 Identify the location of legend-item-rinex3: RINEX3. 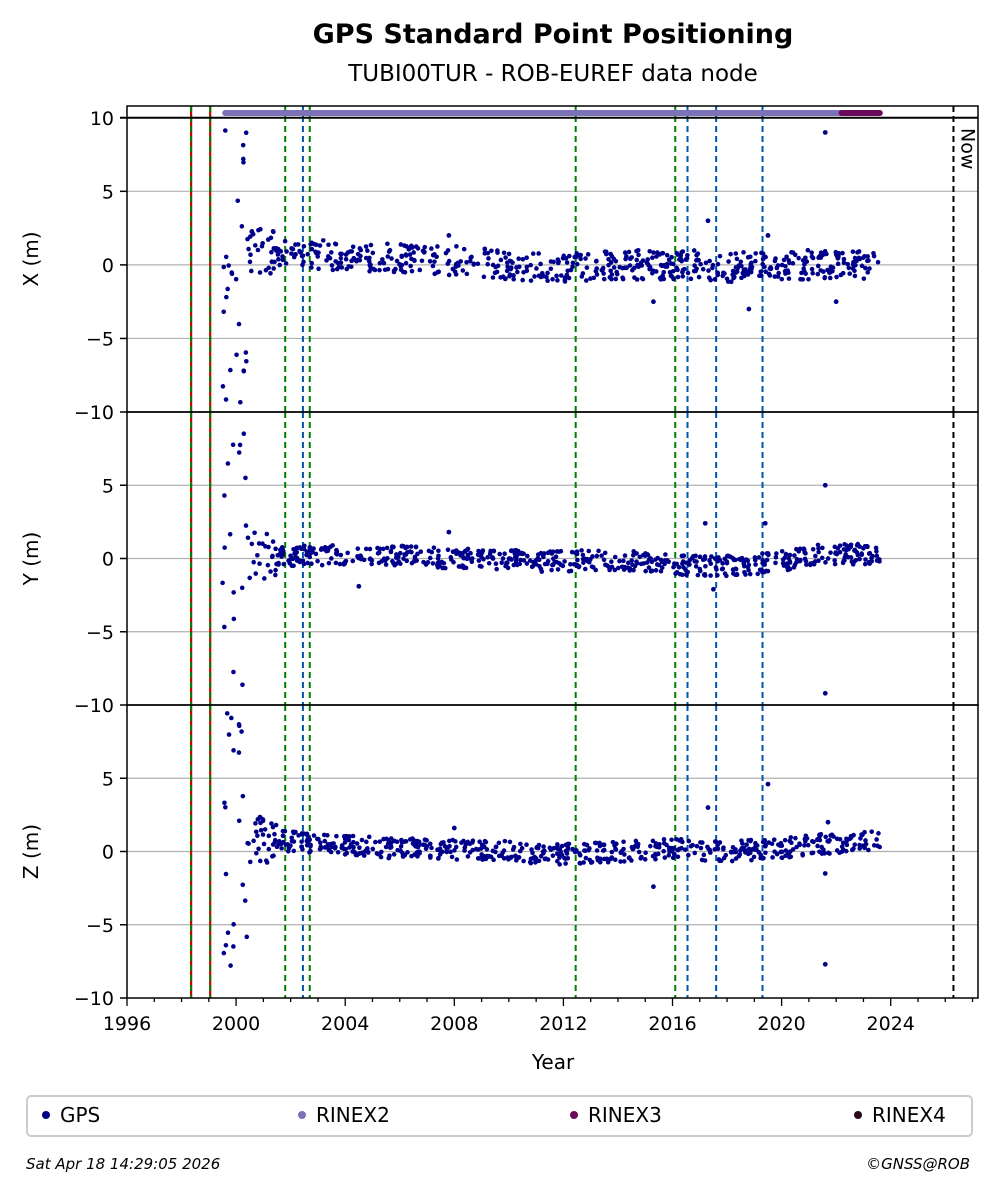
(616, 1115).